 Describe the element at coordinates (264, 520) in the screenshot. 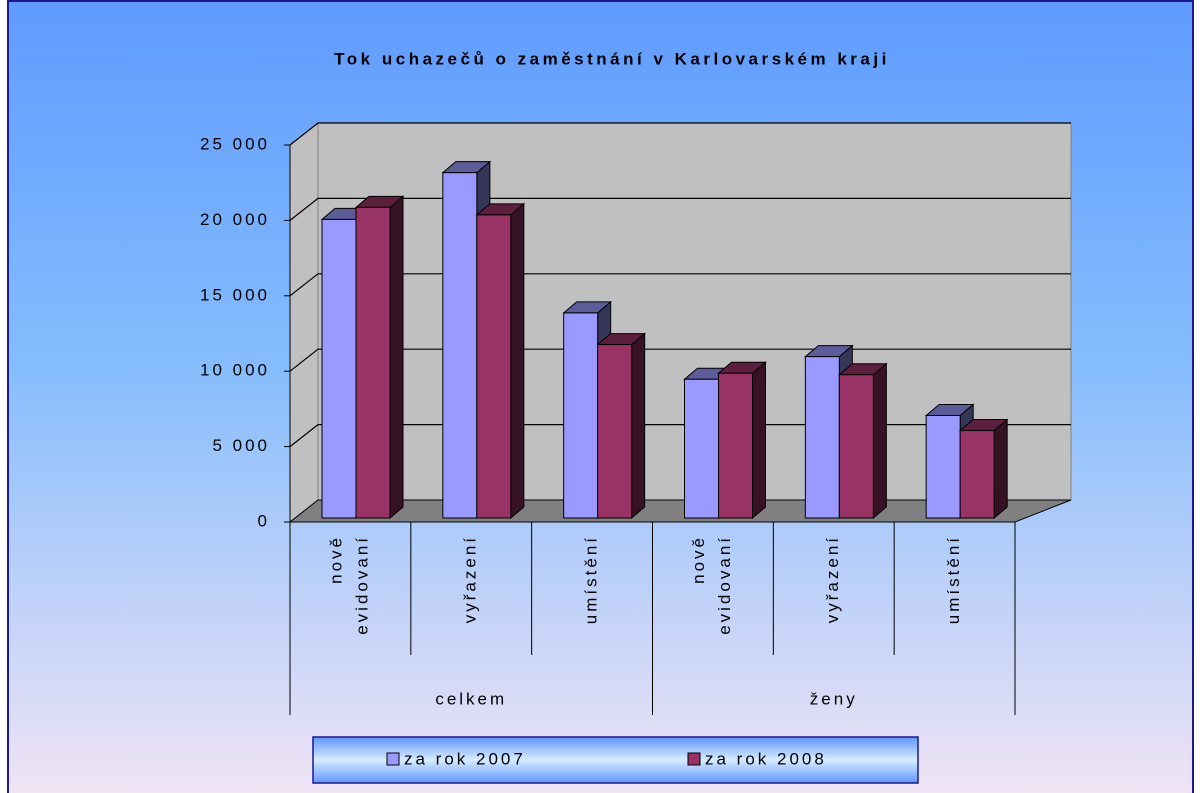

I see `y-tick-label: 0` at that location.